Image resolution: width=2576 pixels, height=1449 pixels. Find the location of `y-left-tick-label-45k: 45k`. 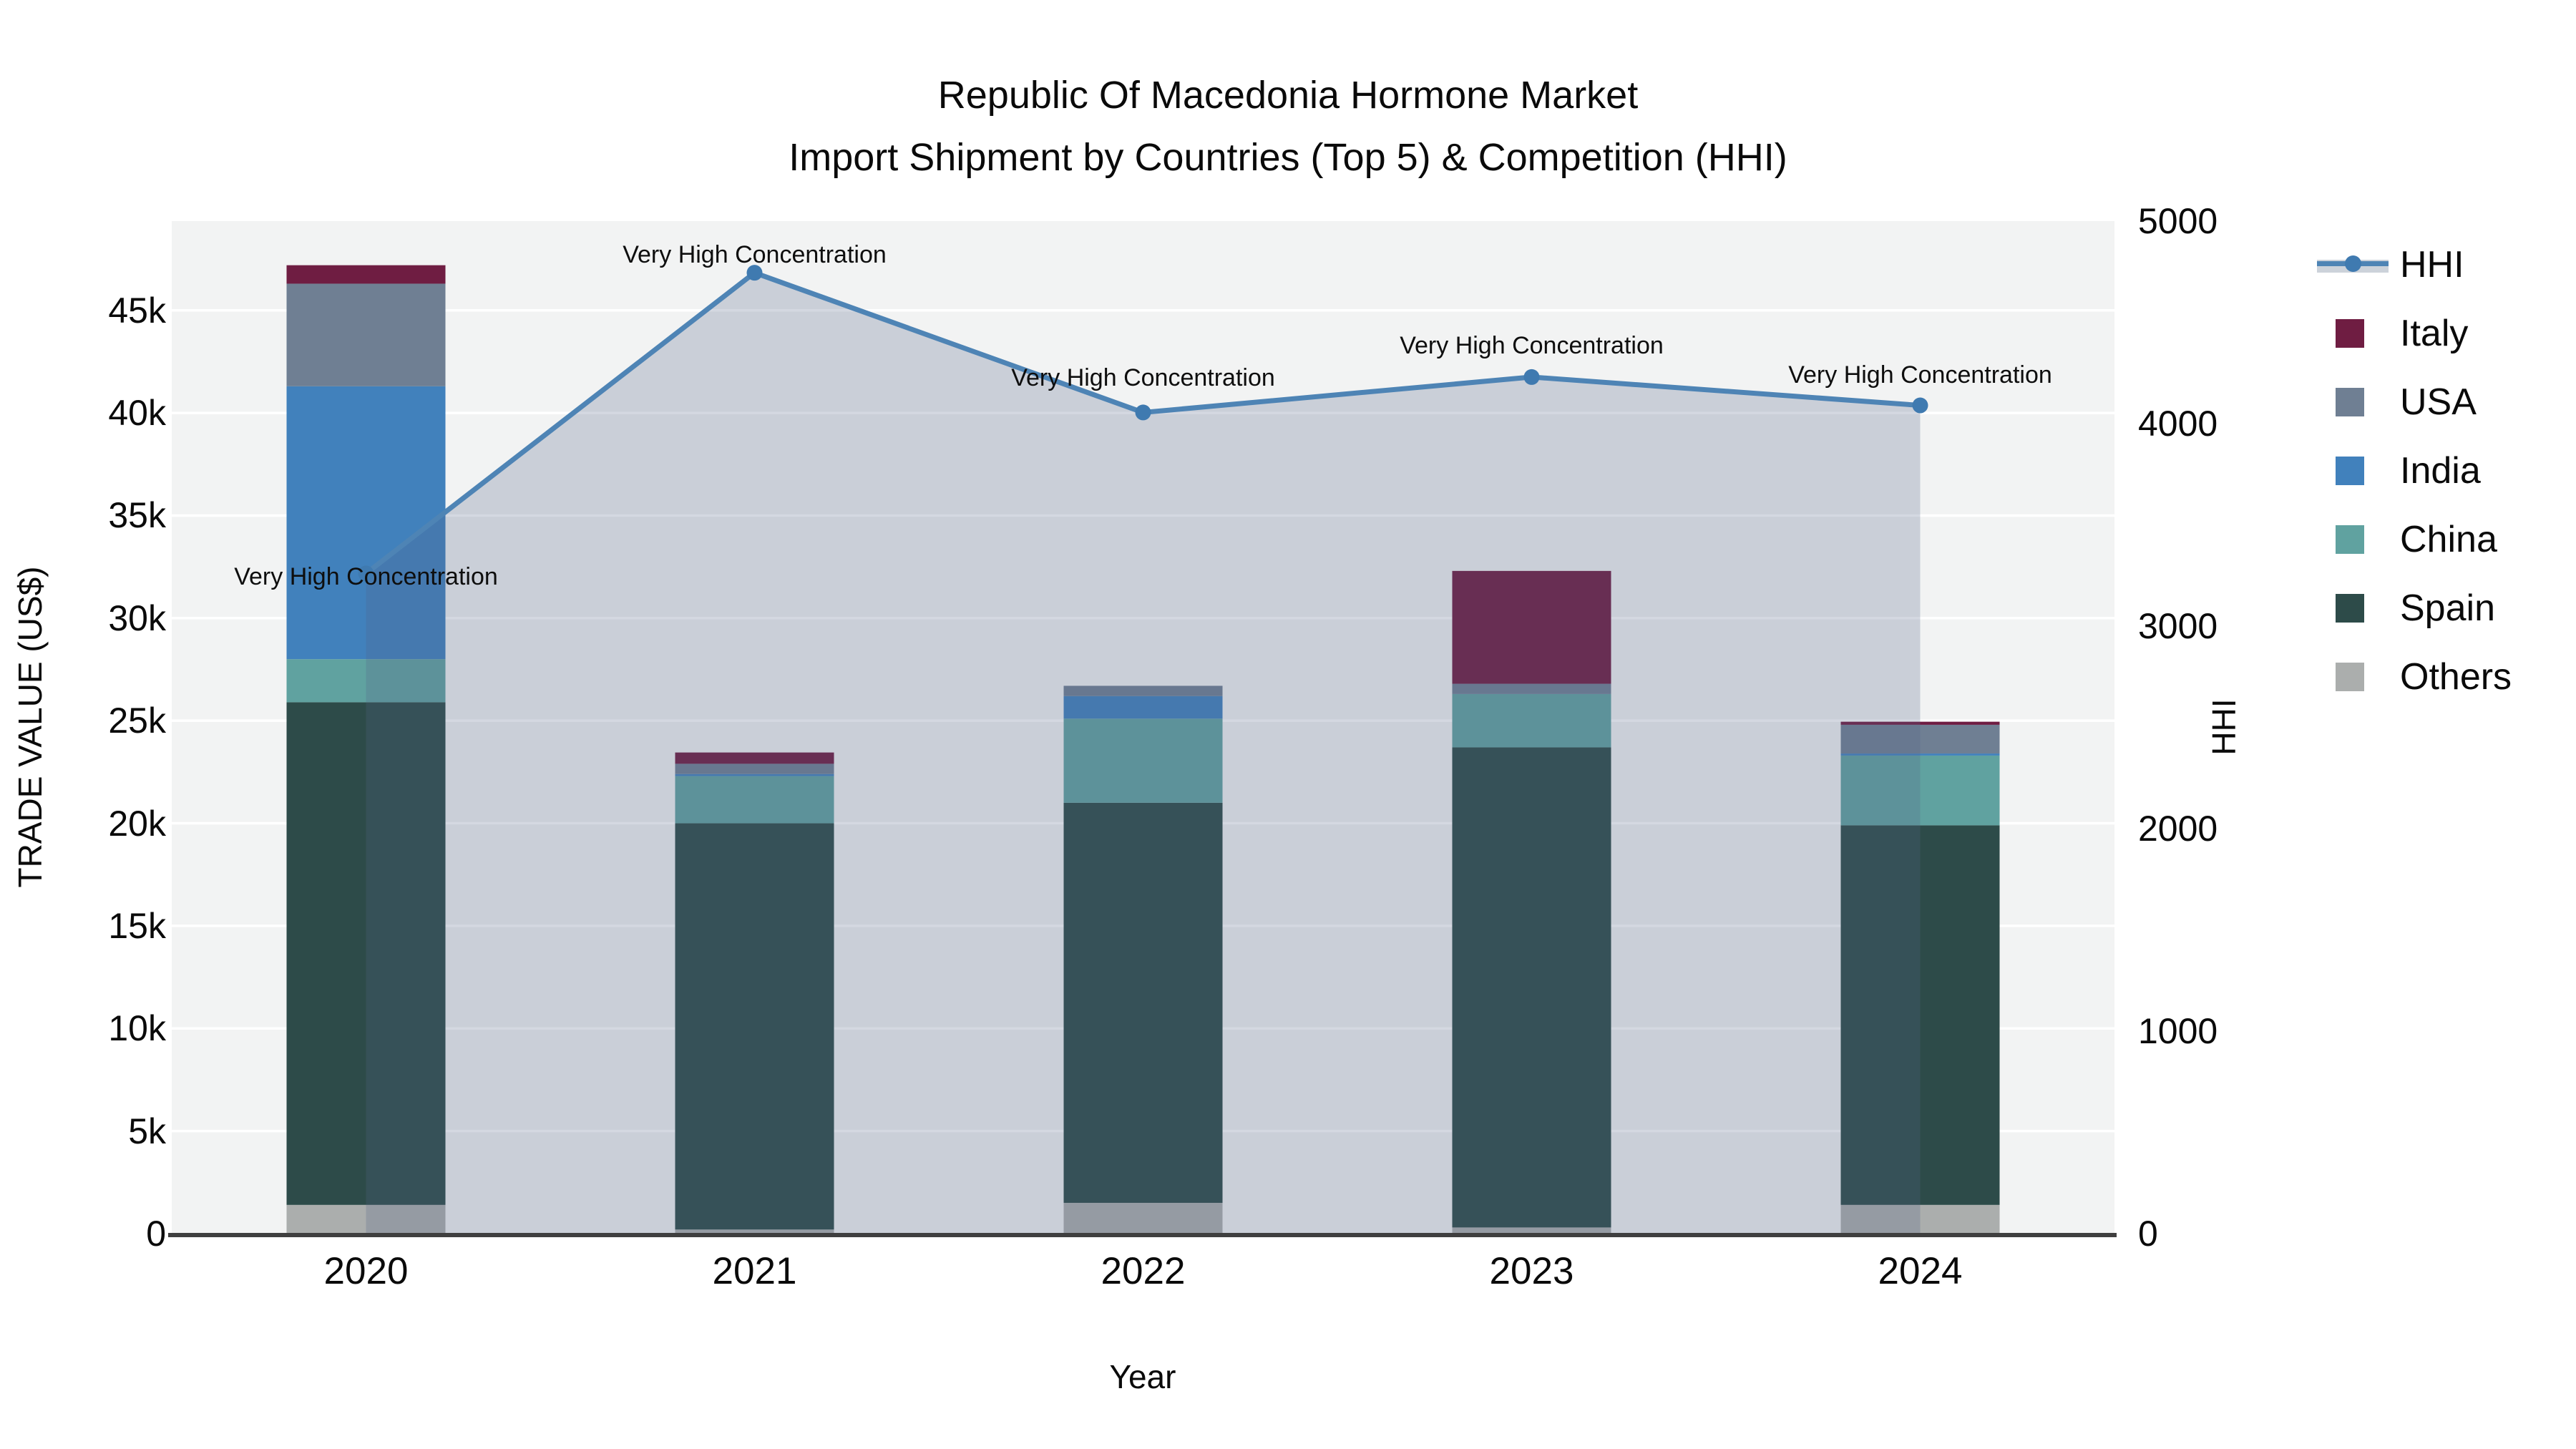

y-left-tick-label-45k: 45k is located at coordinates (137, 310).